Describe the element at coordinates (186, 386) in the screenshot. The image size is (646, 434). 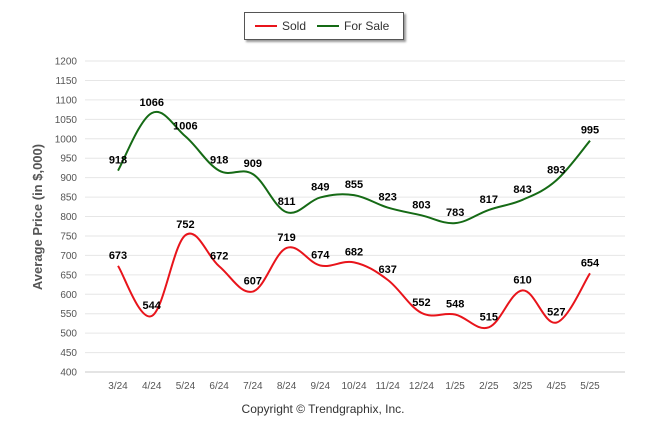
I see `x-tick-label: 5/24` at that location.